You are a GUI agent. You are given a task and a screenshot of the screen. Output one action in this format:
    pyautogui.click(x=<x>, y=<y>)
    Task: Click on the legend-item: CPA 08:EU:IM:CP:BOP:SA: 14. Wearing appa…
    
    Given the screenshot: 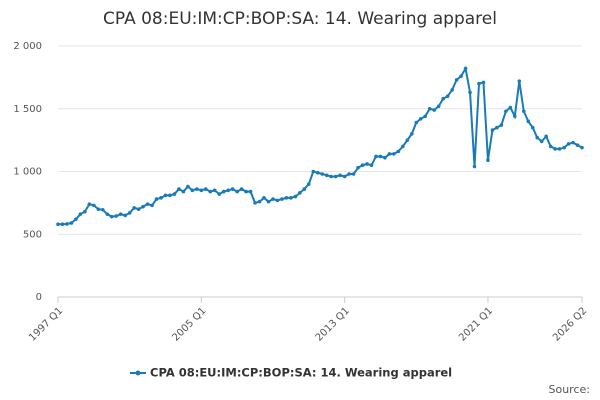 What is the action you would take?
    pyautogui.click(x=291, y=373)
    